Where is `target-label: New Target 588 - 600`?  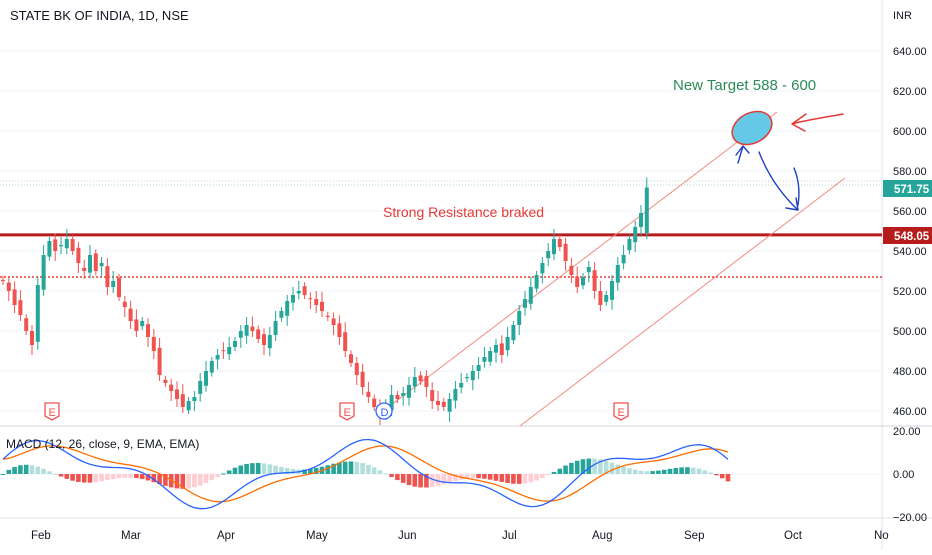
target-label: New Target 588 - 600 is located at coordinates (744, 85).